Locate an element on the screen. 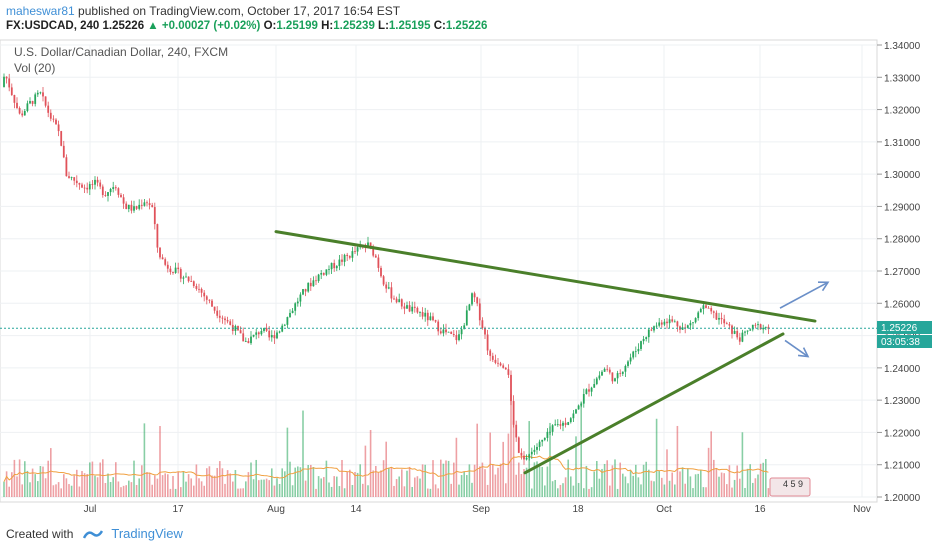 This screenshot has height=550, width=932. volume-title: Vol (20) is located at coordinates (35, 68).